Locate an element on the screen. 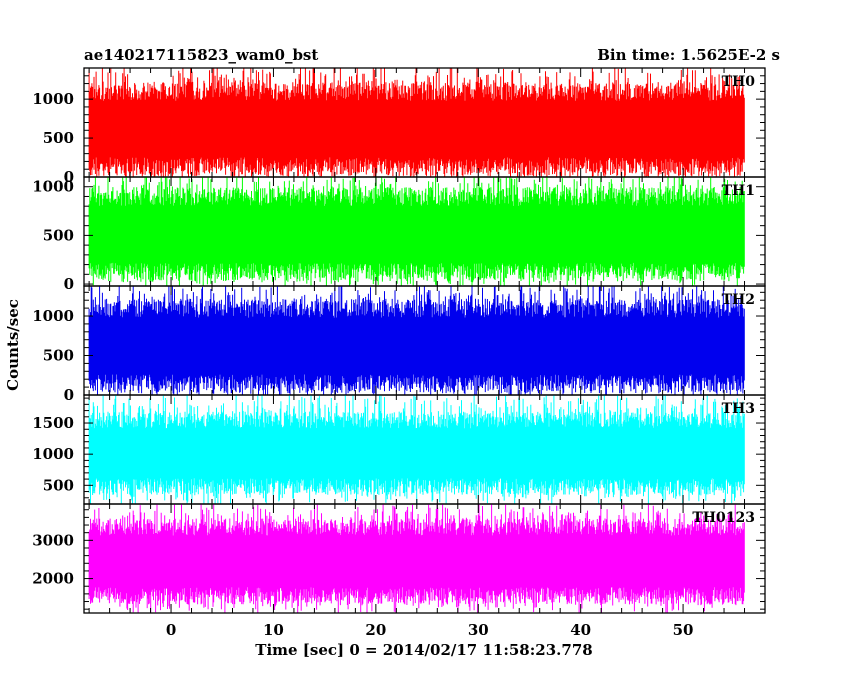 Image resolution: width=850 pixels, height=680 pixels. panel-th1: 0 500 1000 TH1 is located at coordinates (399, 234).